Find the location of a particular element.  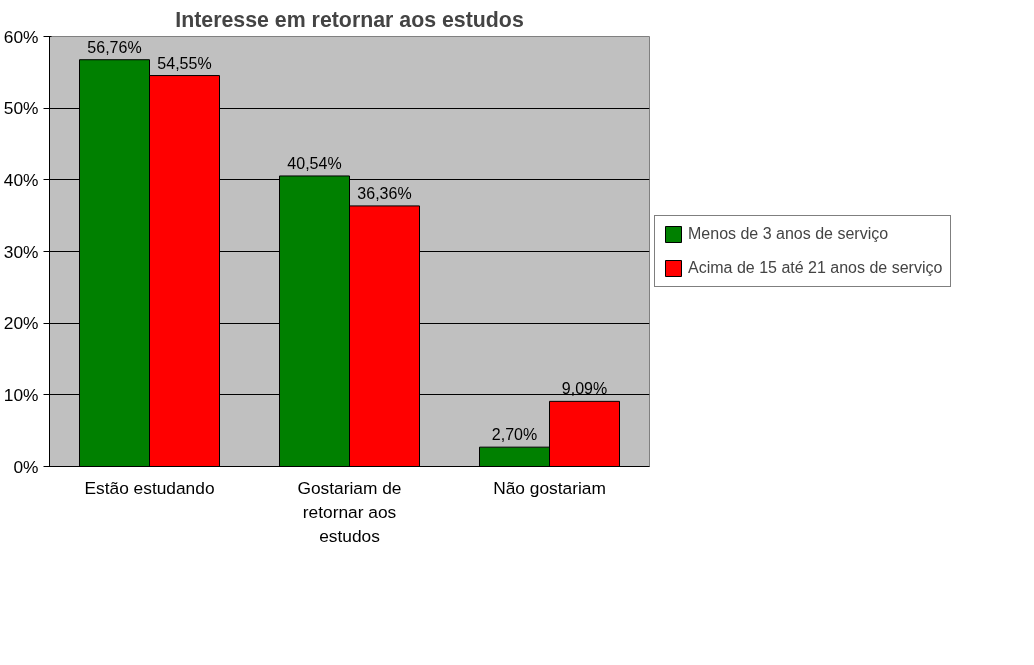

data-label: 2,70% is located at coordinates (514, 435).